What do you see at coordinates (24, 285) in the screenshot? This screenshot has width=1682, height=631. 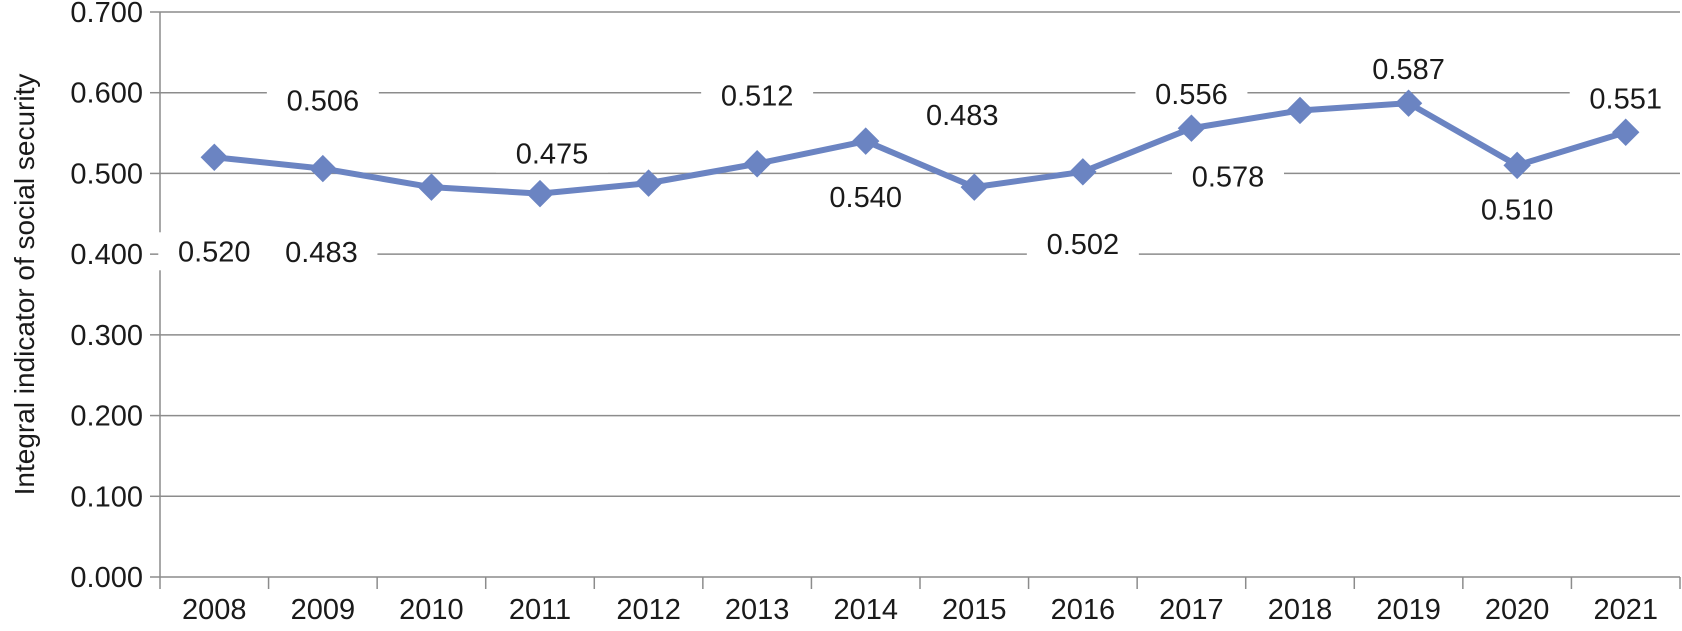 I see `y-axis-title: Integral indicator of social security` at bounding box center [24, 285].